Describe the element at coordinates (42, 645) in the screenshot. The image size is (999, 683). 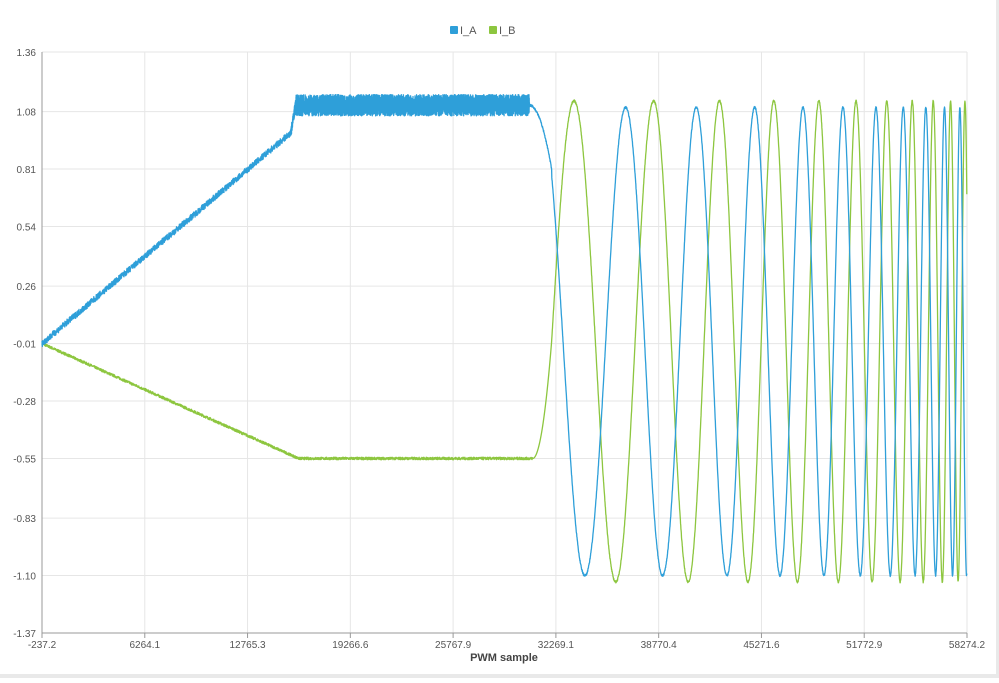
I see `x-tick-label: -237.2` at that location.